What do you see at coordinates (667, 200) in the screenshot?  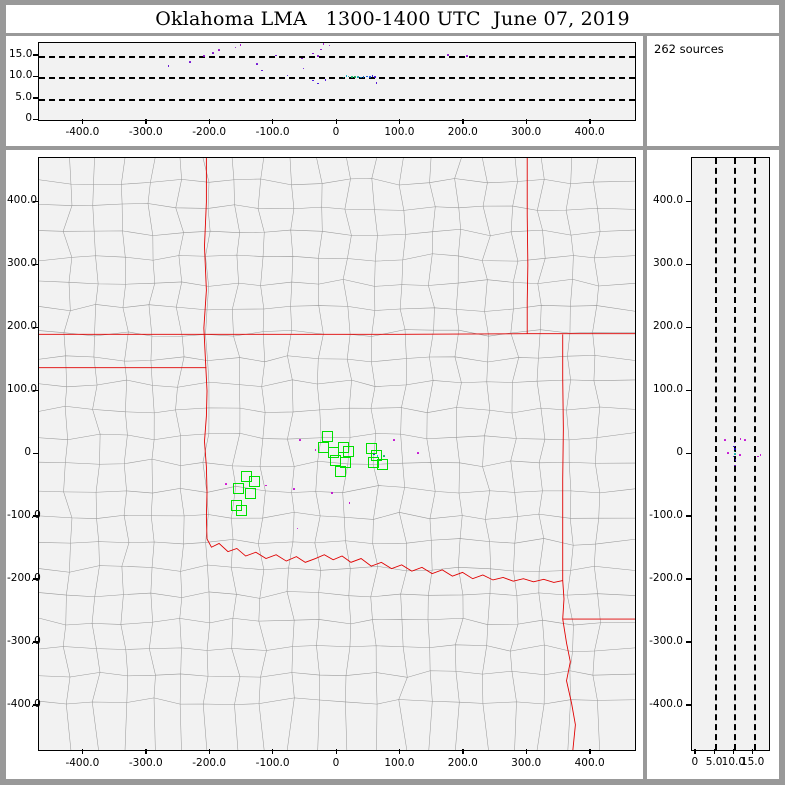 I see `y-tick-label: 400.0` at bounding box center [667, 200].